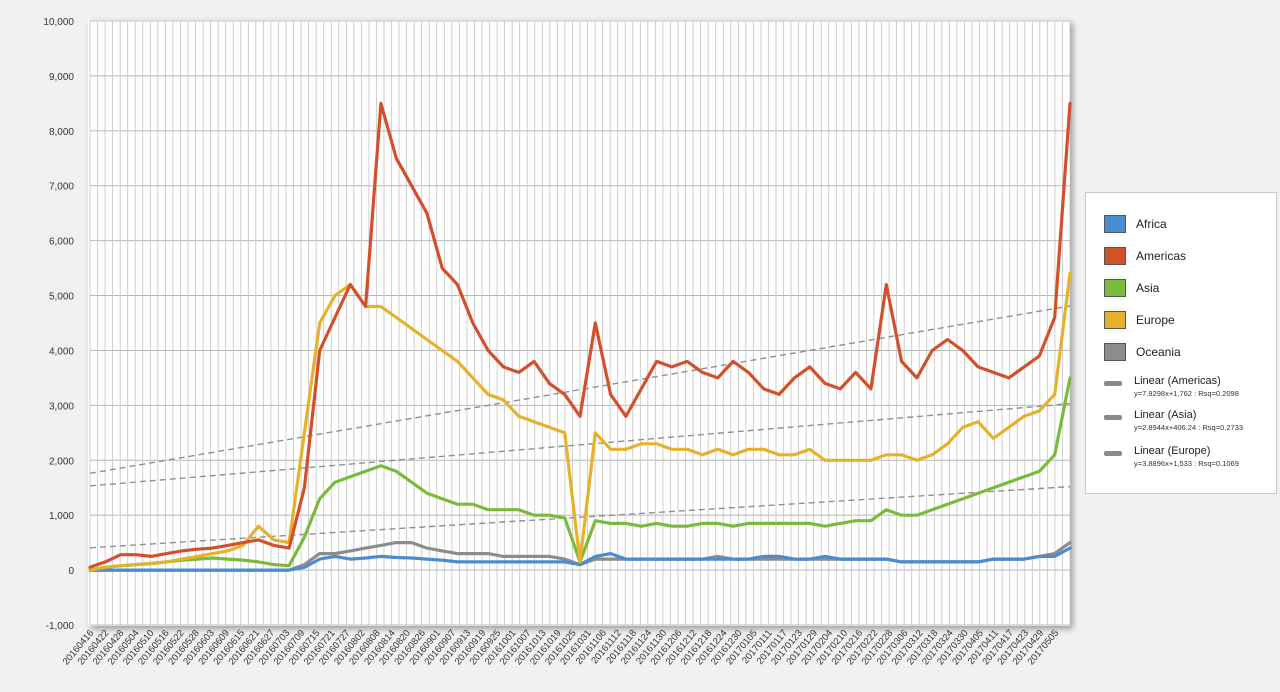  Describe the element at coordinates (1131, 288) in the screenshot. I see `legend-item-asia: Asia` at that location.